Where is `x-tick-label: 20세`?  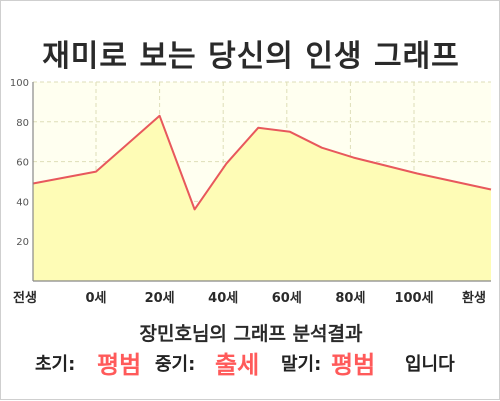 x-tick-label: 20세 is located at coordinates (160, 298).